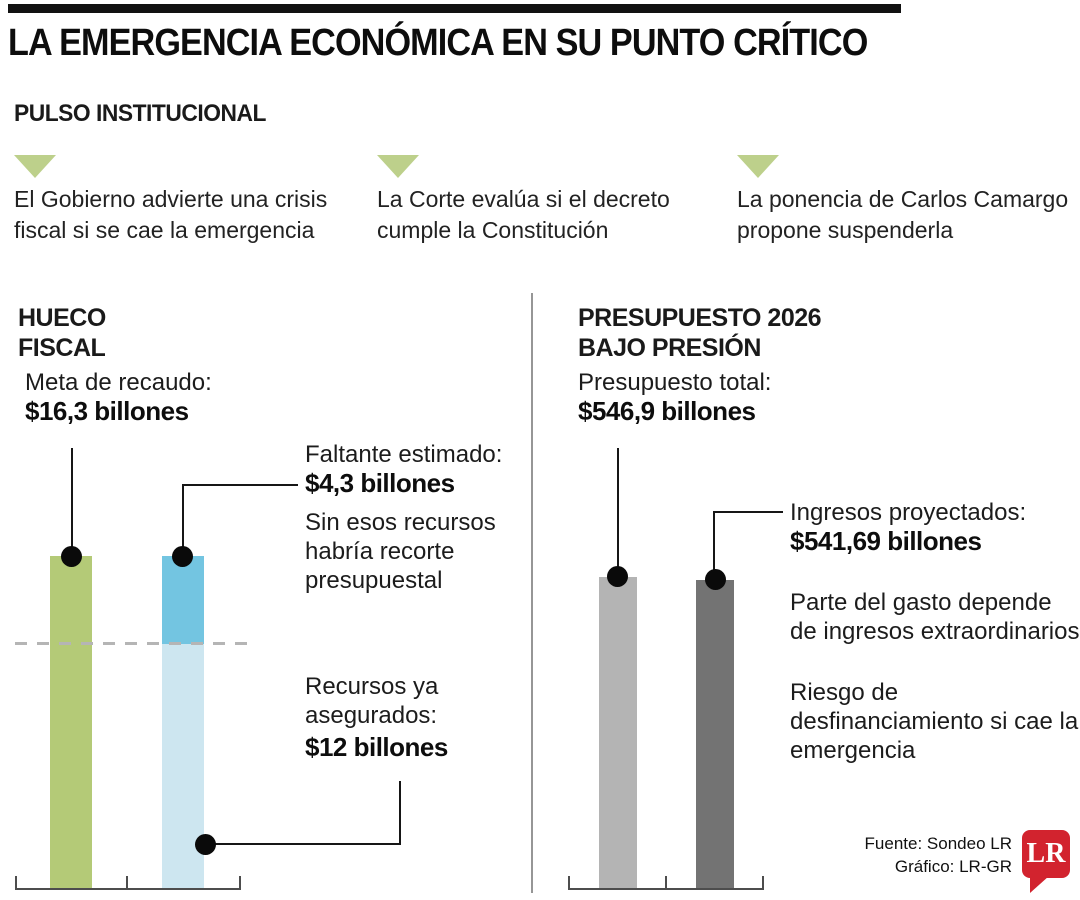 This screenshot has height=900, width=1080. I want to click on right-axis-baseline, so click(666, 889).